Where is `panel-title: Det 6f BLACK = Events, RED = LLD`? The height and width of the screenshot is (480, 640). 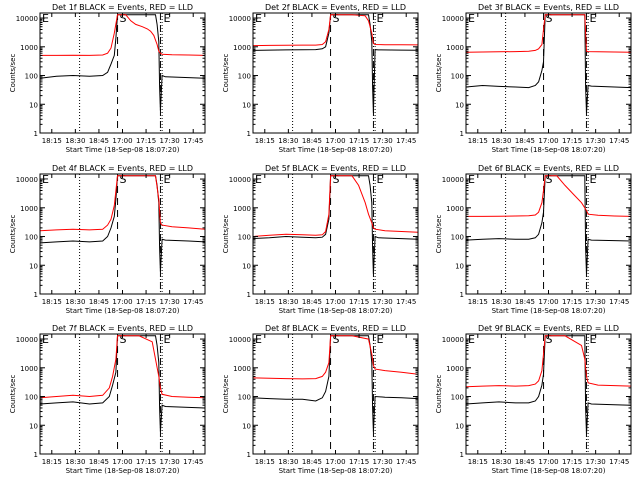 panel-title: Det 6f BLACK = Events, RED = LLD is located at coordinates (548, 168).